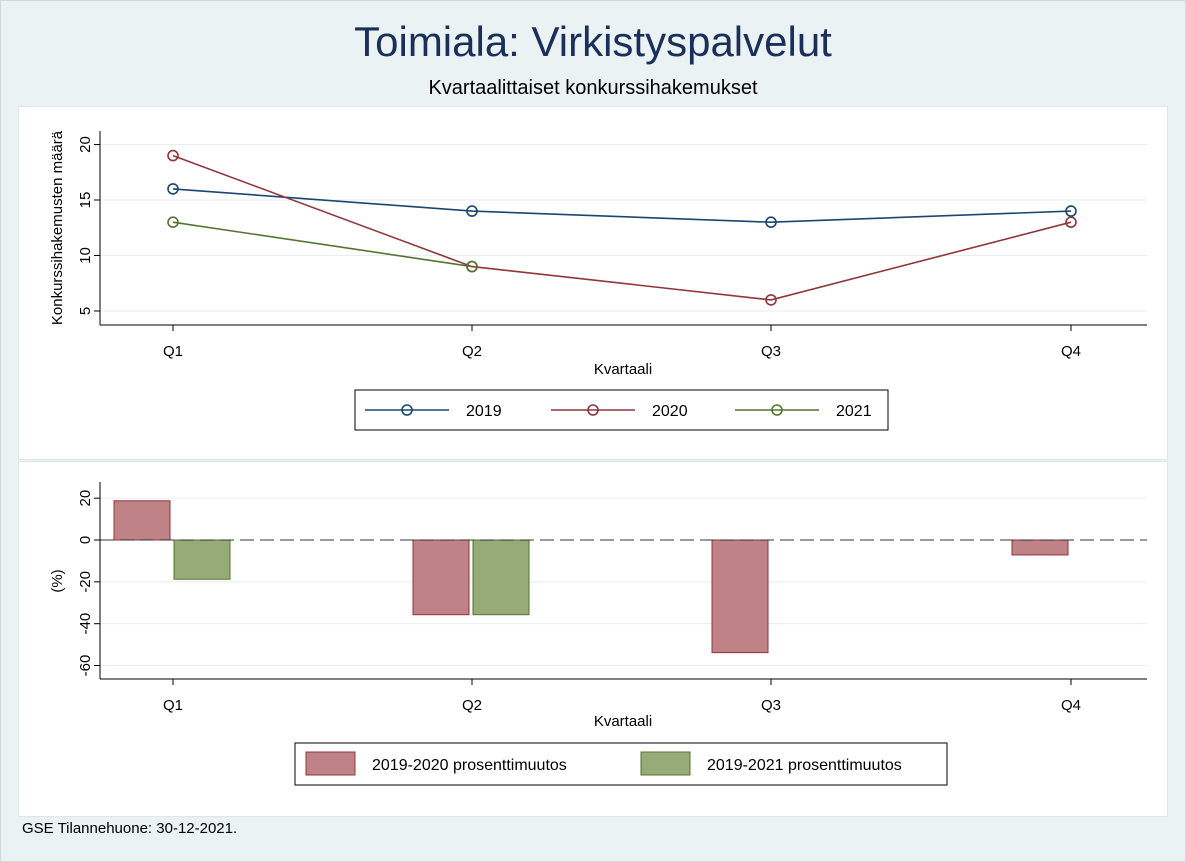 Image resolution: width=1186 pixels, height=862 pixels. Describe the element at coordinates (621, 764) in the screenshot. I see `legend-box` at that location.